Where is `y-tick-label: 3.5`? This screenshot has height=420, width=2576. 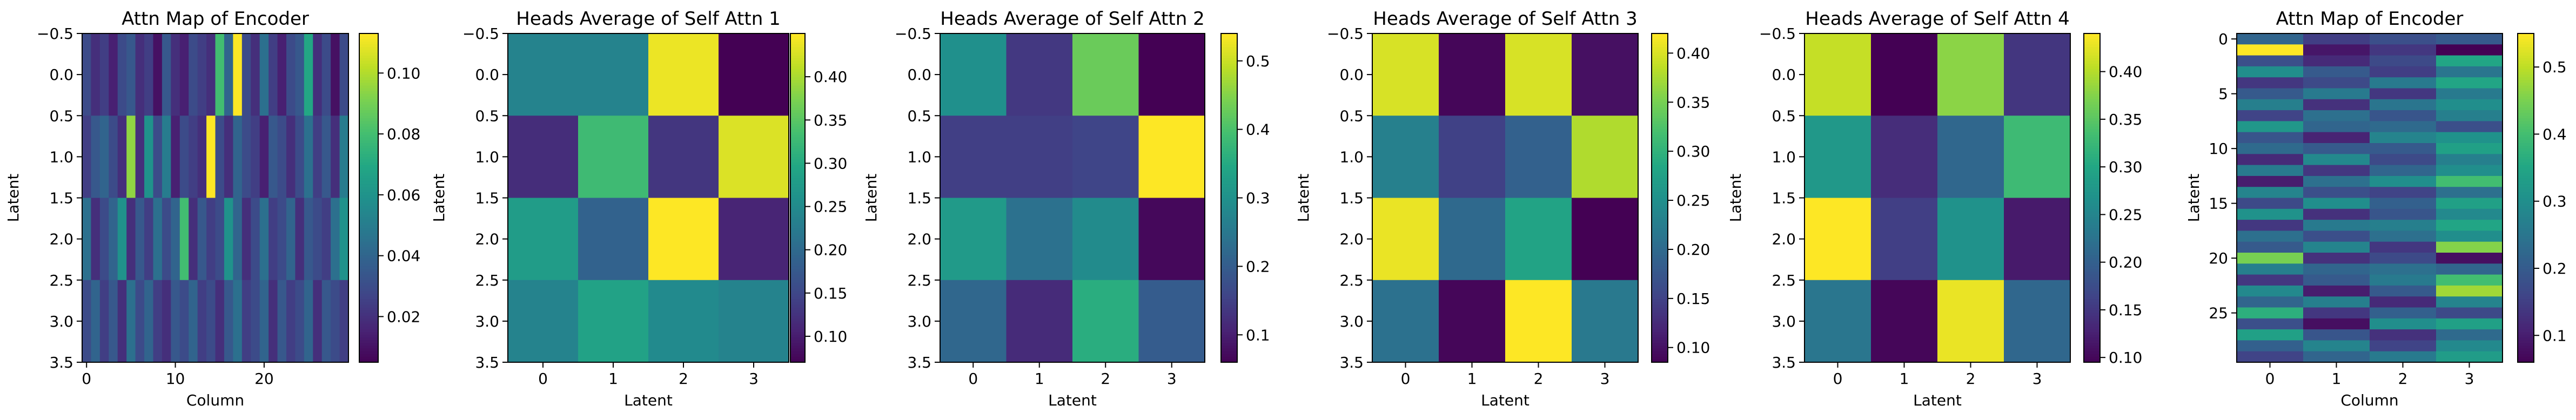
y-tick-label: 3.5 is located at coordinates (487, 363).